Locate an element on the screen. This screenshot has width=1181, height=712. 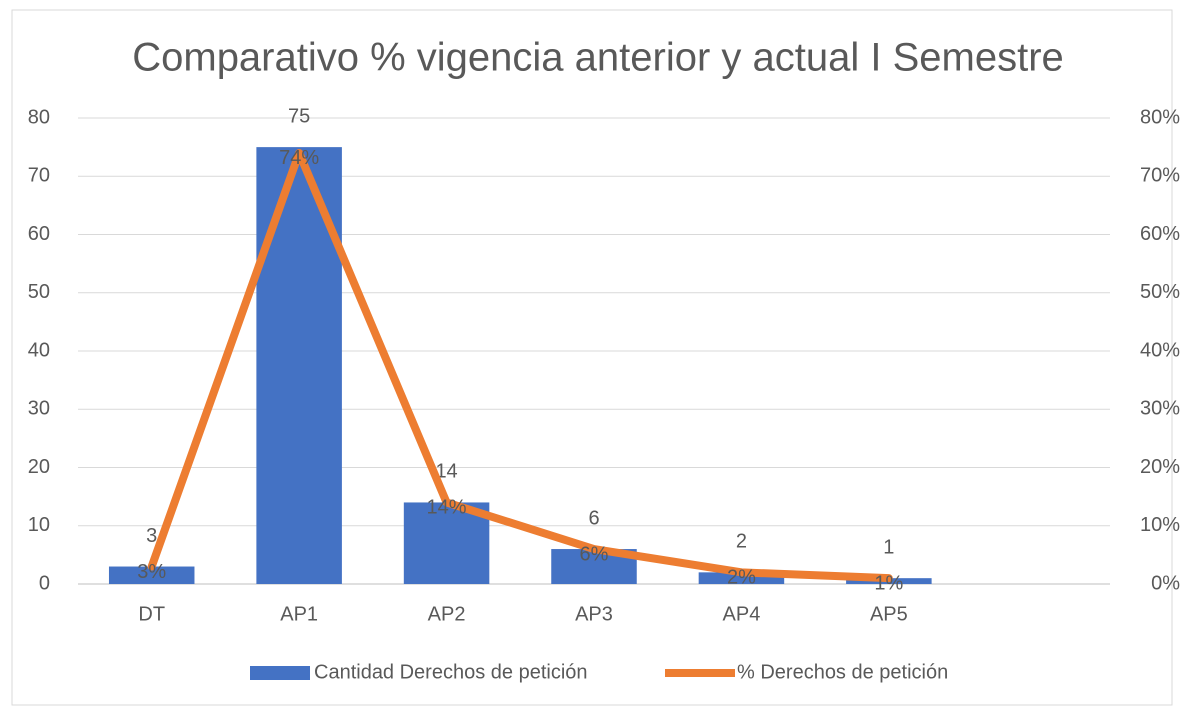
bar-value-label: 14 is located at coordinates (446, 472).